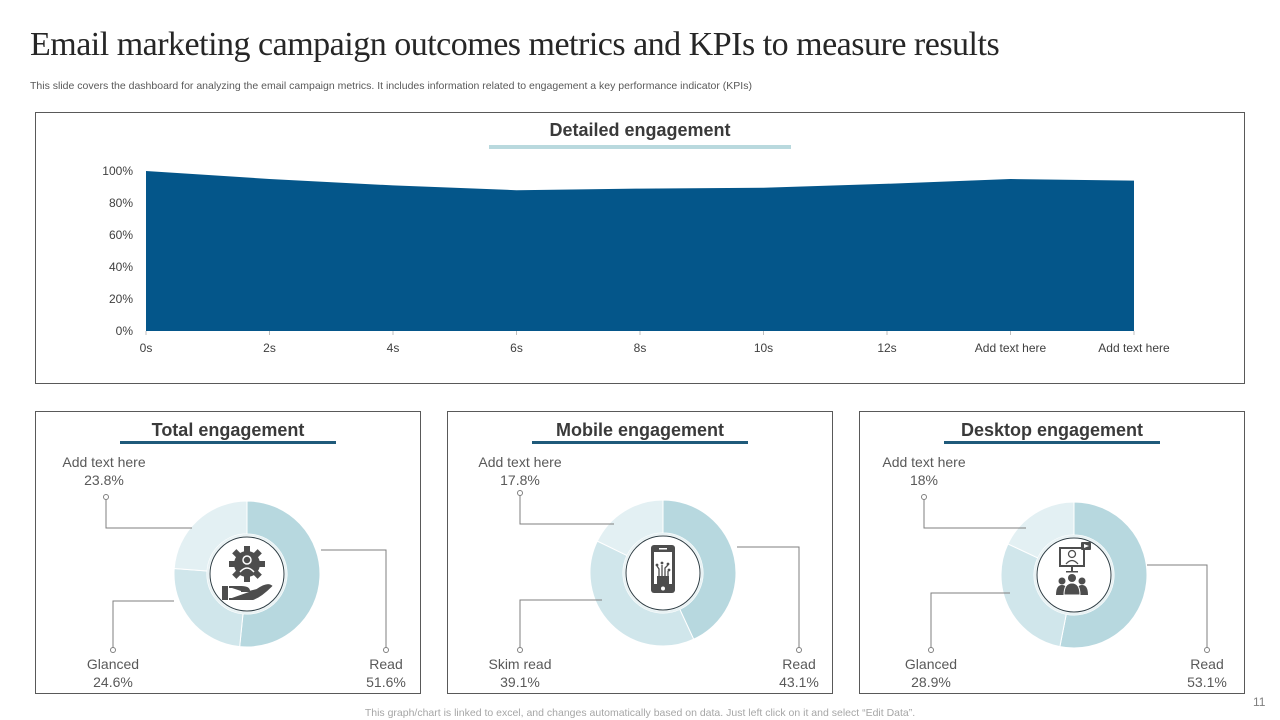  I want to click on total-engagement-donut: Read 51.6% Glanced 24.6% Add text here 23.8%, so click(228, 552).